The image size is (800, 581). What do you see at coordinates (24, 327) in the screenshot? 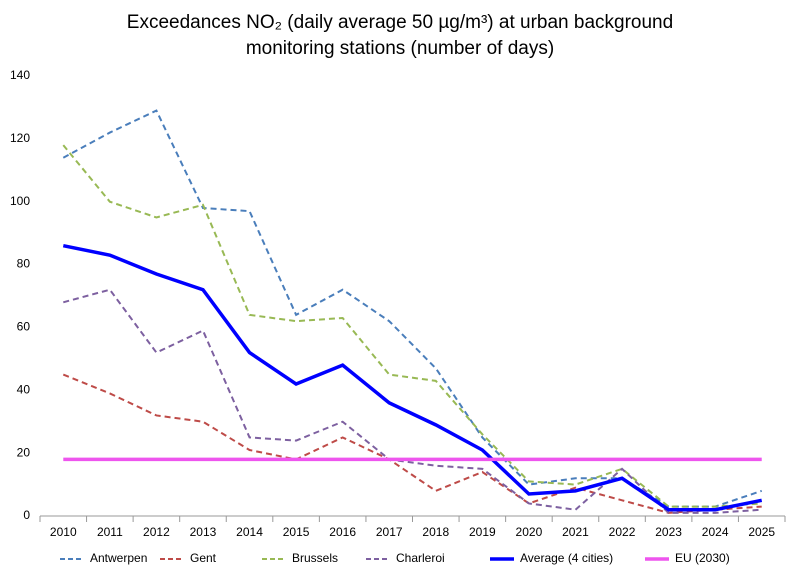
I see `y-tick-label: 60` at bounding box center [24, 327].